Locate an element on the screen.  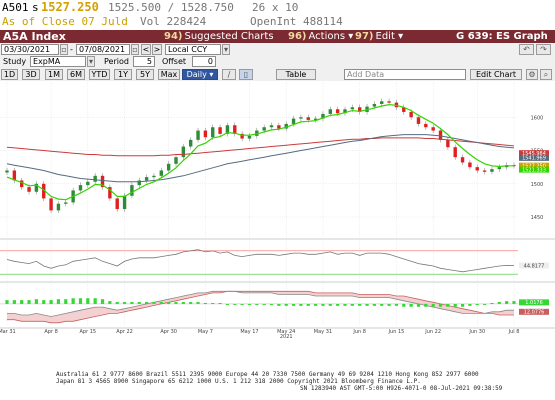
price-tag-label: 1545.984 is located at coordinates (534, 154).